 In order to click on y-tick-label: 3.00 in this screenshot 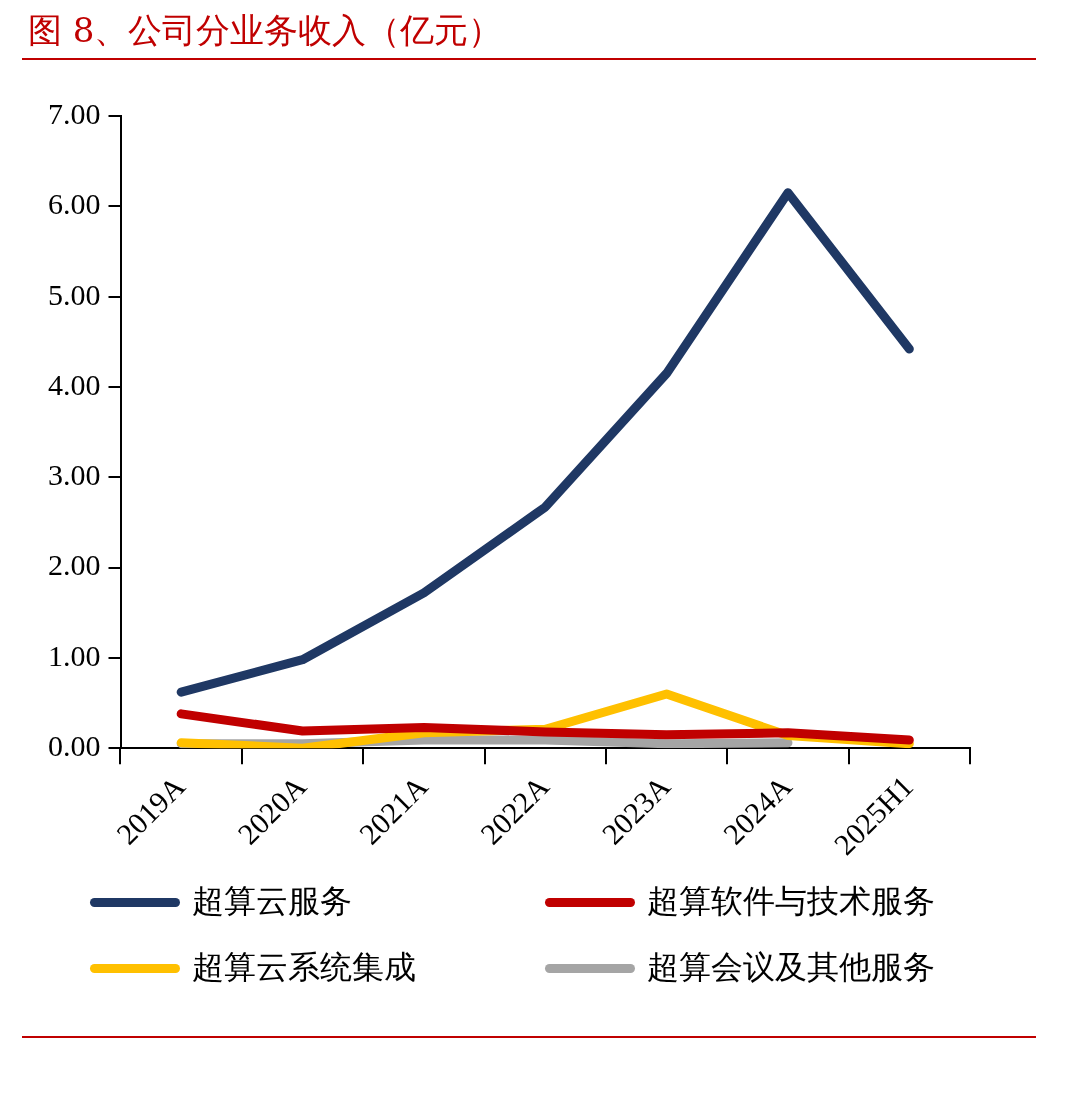, I will do `click(74, 475)`.